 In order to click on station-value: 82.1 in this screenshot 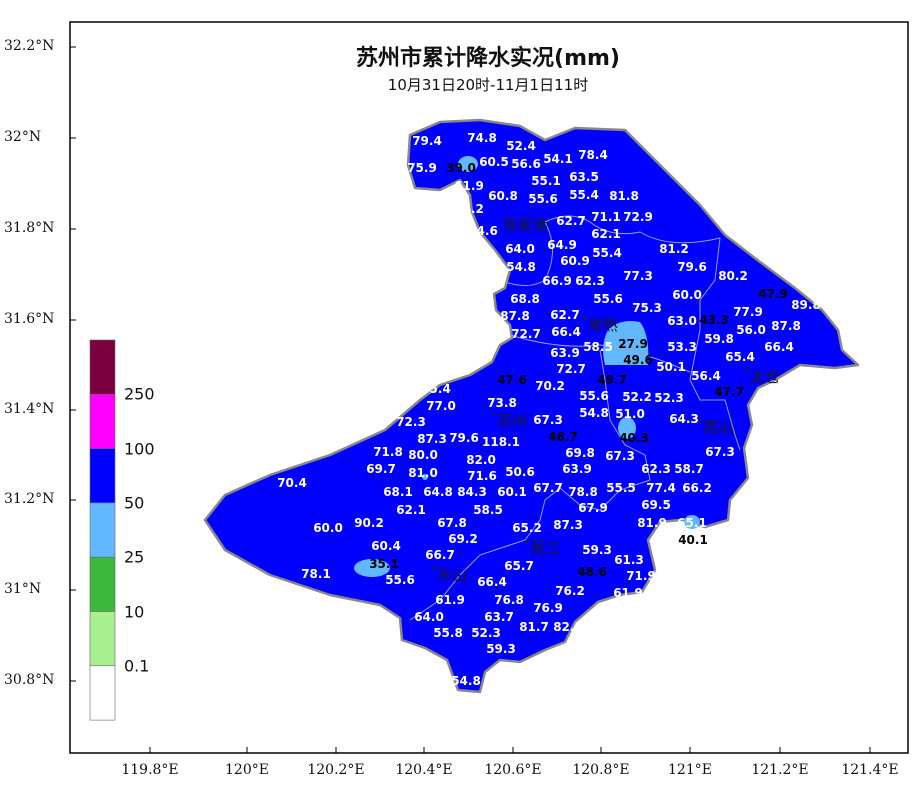, I will do `click(568, 627)`.